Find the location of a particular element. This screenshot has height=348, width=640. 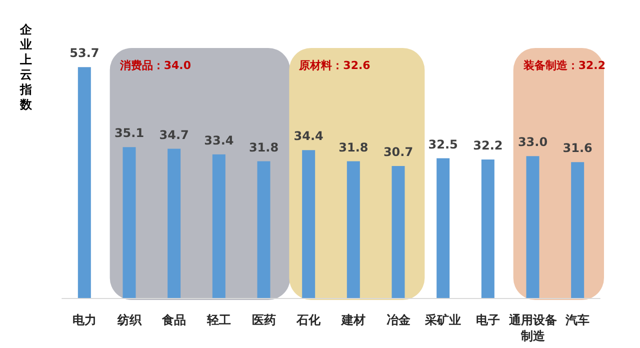

data-label: 33.4 is located at coordinates (219, 140).